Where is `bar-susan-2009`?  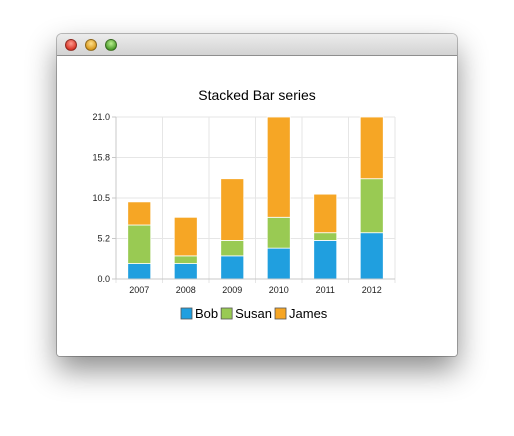
bar-susan-2009 is located at coordinates (232, 248).